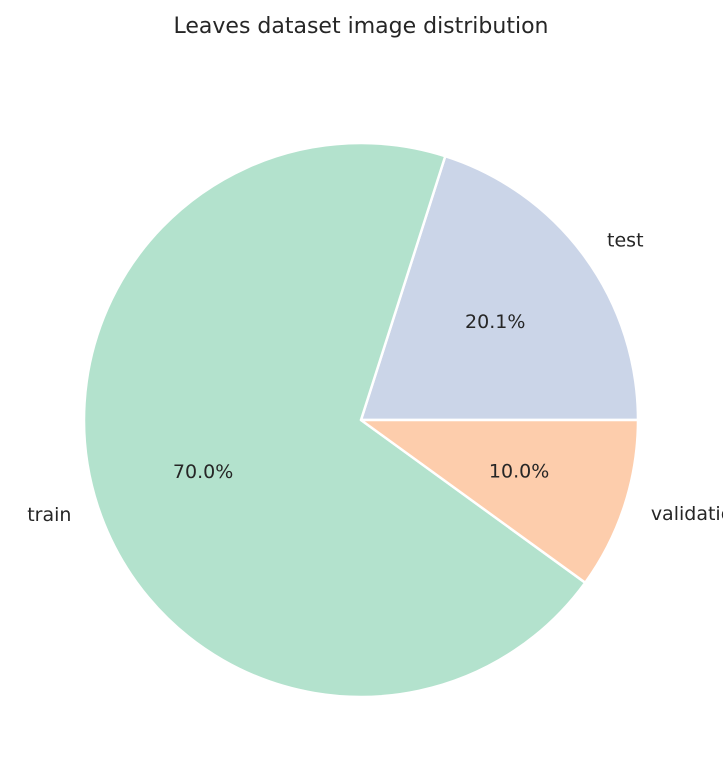 This screenshot has width=723, height=782. Describe the element at coordinates (203, 472) in the screenshot. I see `slice-percent-train: 70.0%` at that location.